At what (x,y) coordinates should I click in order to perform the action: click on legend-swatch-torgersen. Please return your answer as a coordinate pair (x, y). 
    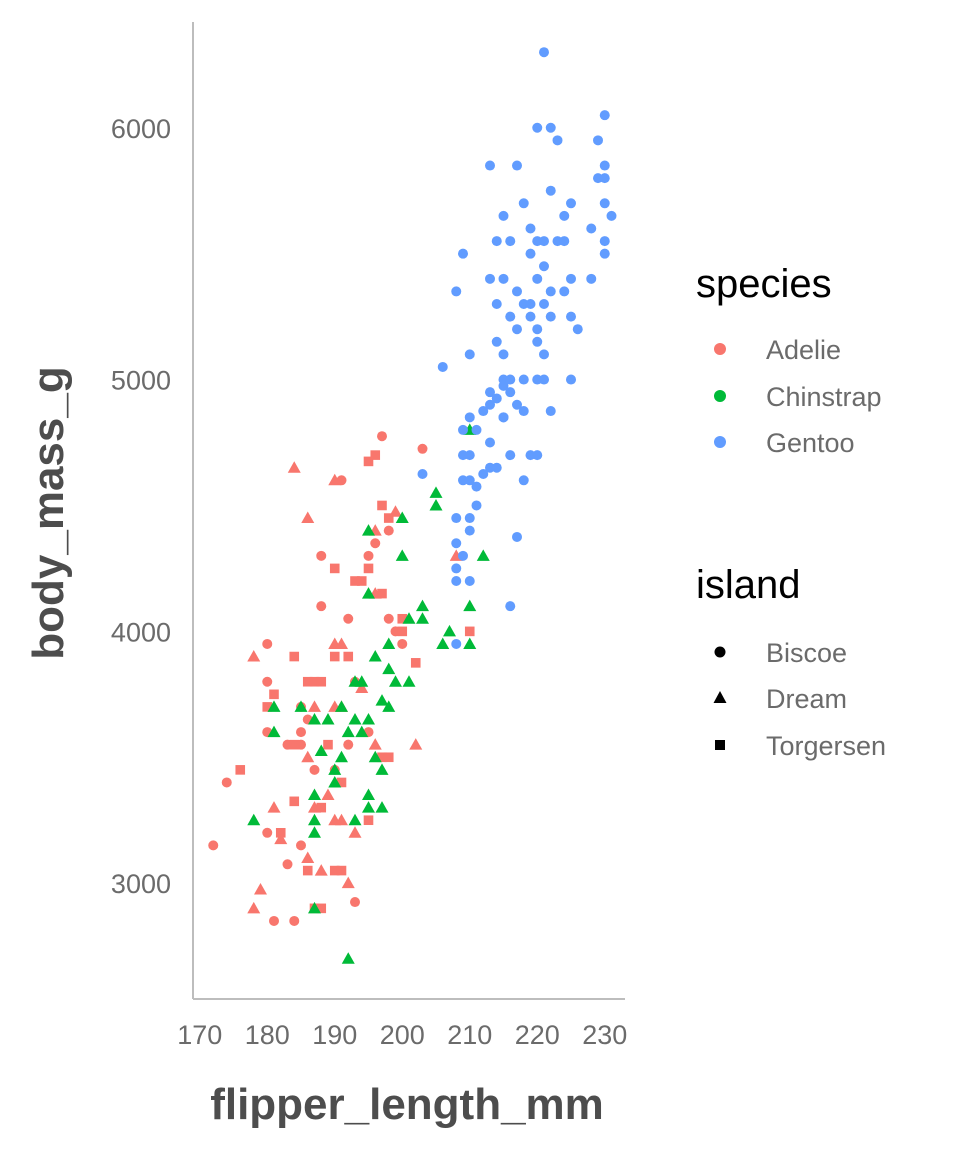
    Looking at the image, I should click on (720, 745).